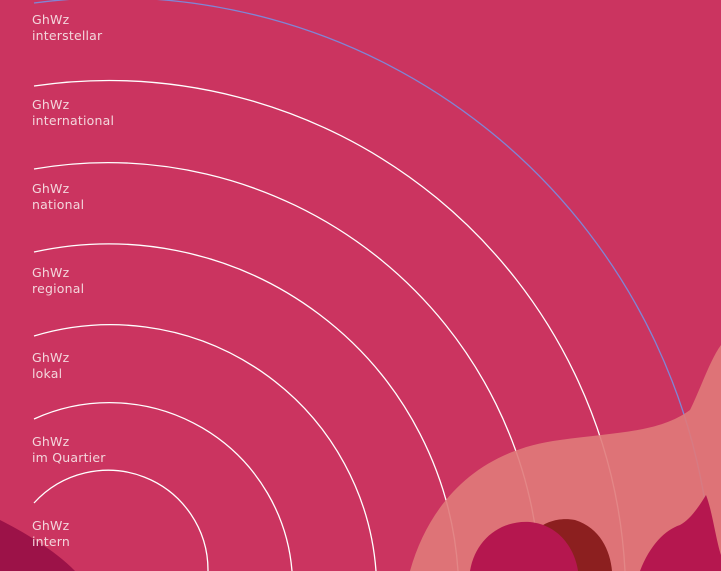  I want to click on ring-label-lokal: GhWz lokal, so click(50, 366).